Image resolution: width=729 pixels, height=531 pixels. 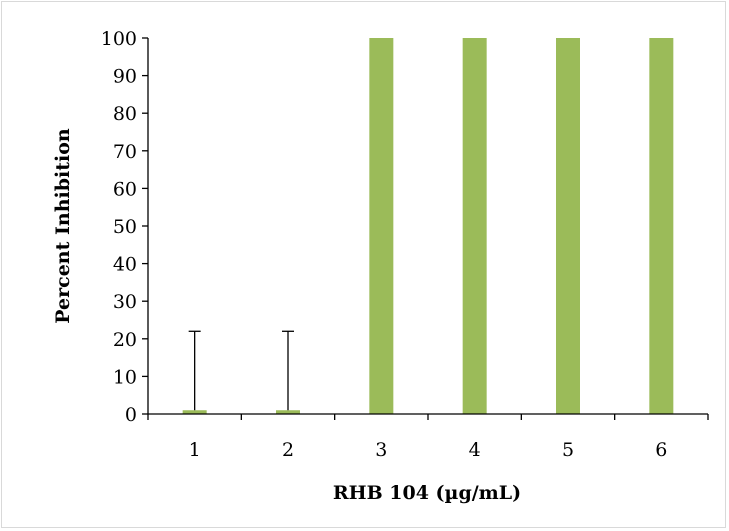 I want to click on error-bars-layer, so click(x=241, y=370).